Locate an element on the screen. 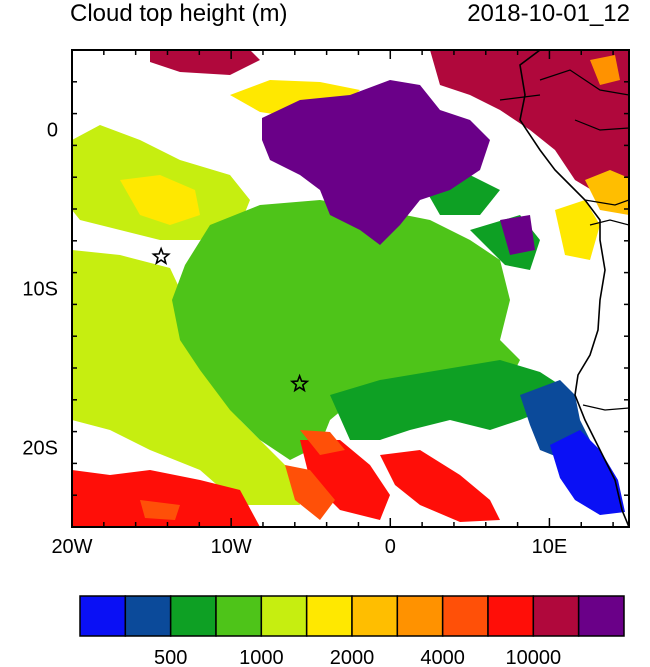  map-datetime: 2018-10-01_12 is located at coordinates (548, 13).